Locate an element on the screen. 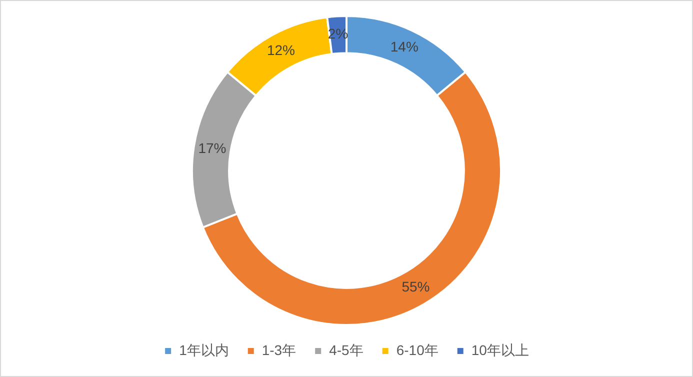 The width and height of the screenshot is (693, 377). legend-label: 6-10年 is located at coordinates (417, 350).